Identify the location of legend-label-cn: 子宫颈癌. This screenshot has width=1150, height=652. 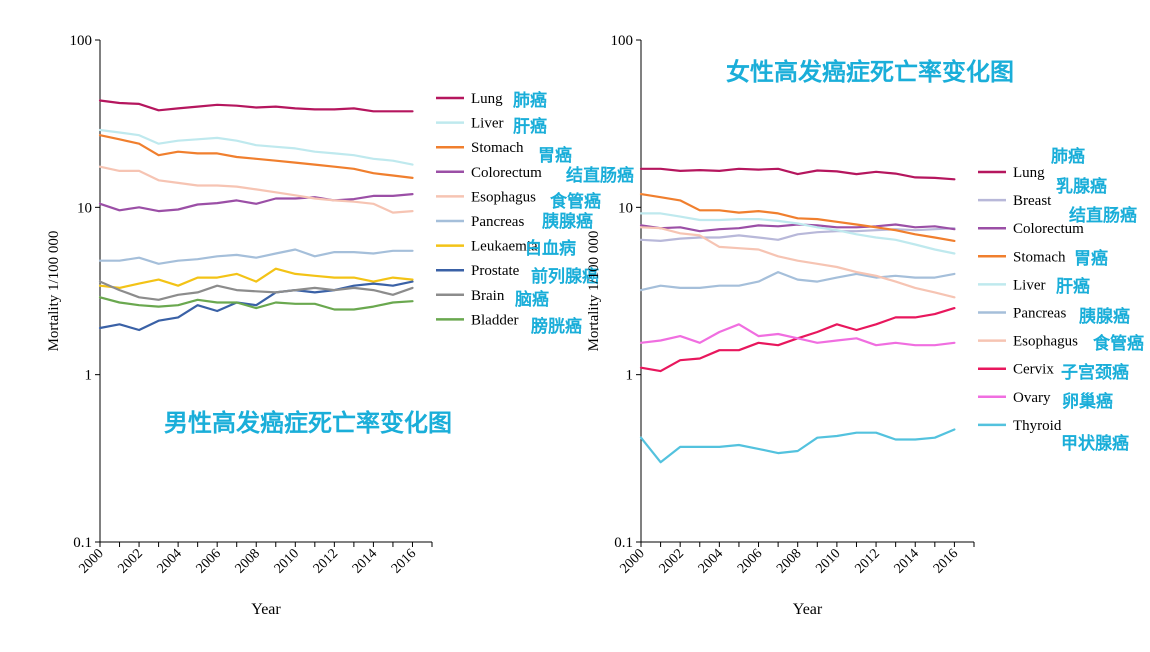
(1095, 372).